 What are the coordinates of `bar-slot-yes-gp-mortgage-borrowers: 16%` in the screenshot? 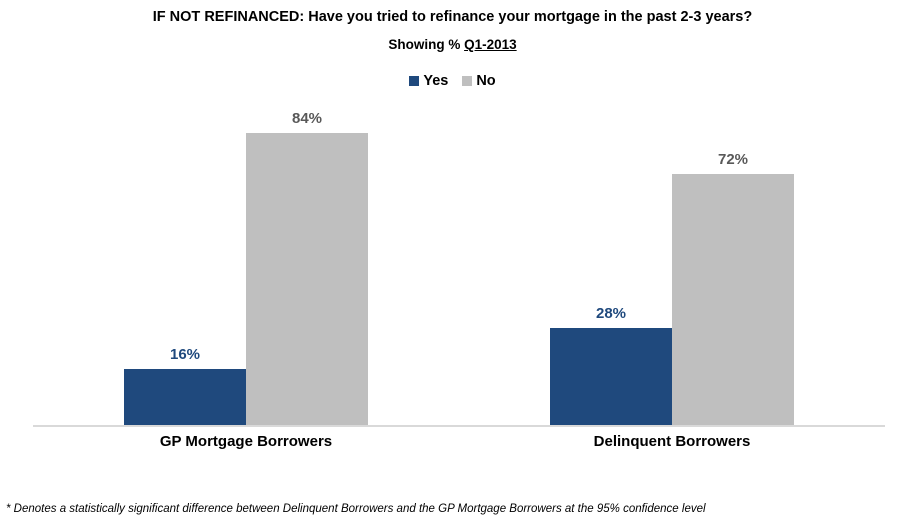 It's located at (185, 258).